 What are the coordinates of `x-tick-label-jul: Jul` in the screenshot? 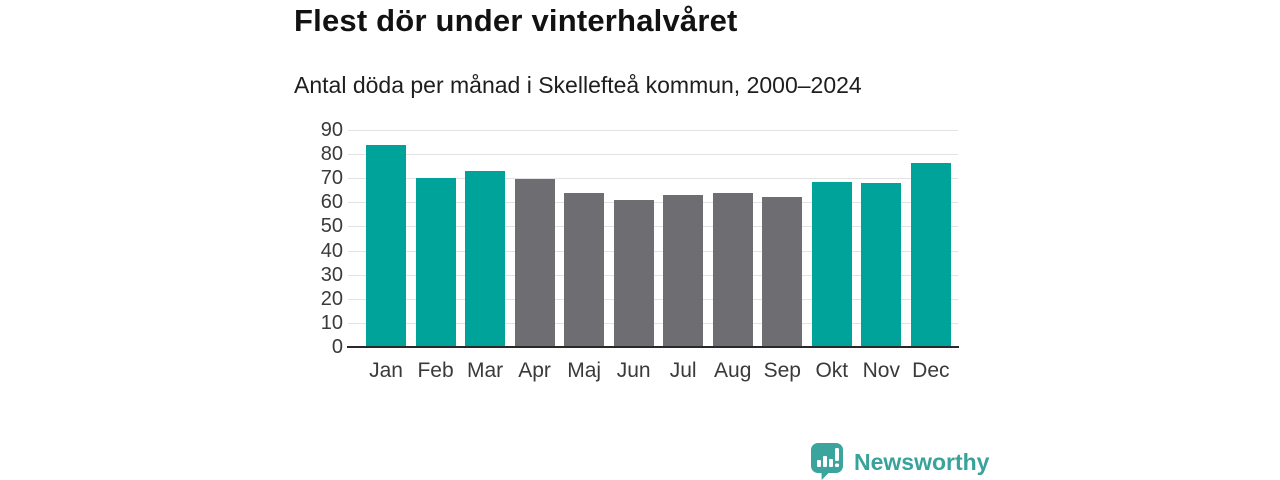 It's located at (683, 370).